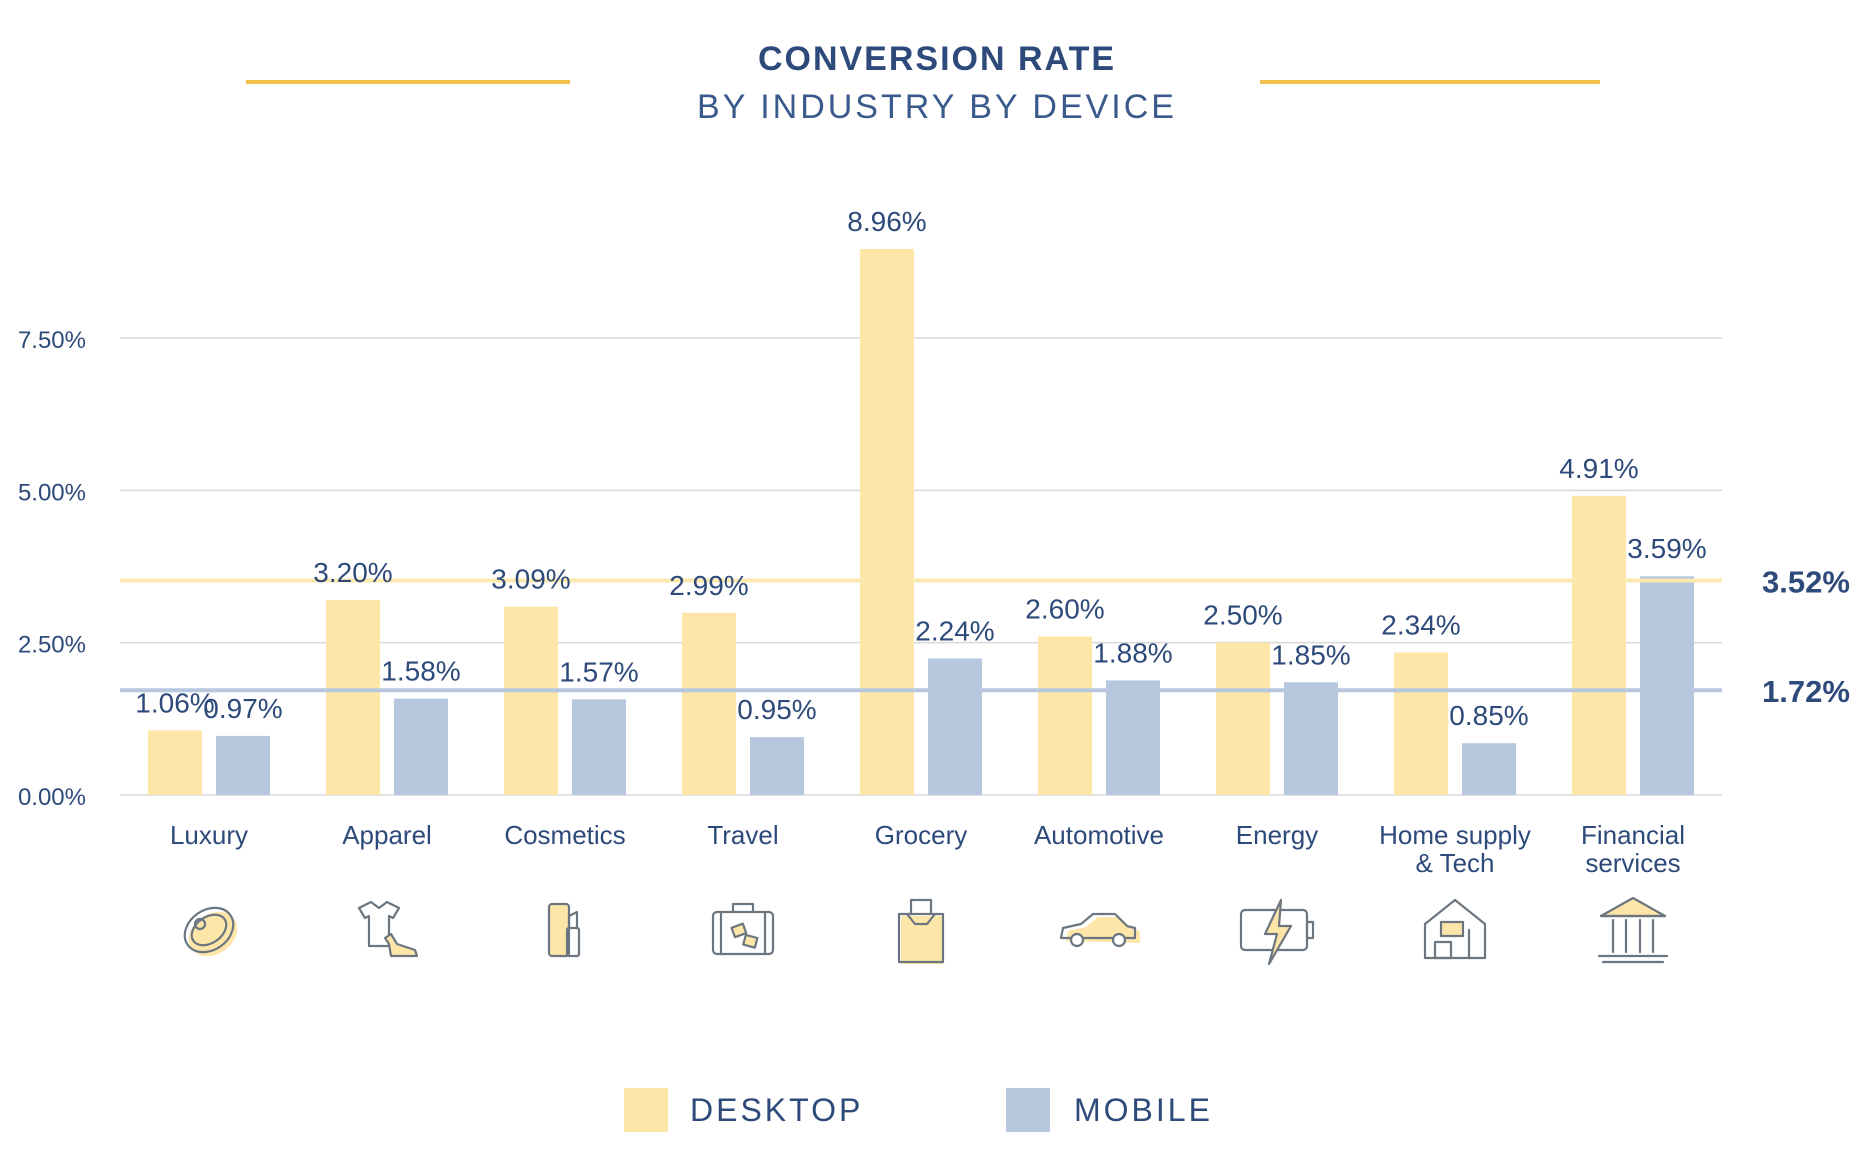  What do you see at coordinates (1666, 548) in the screenshot?
I see `data-label-mobile: 3.59%` at bounding box center [1666, 548].